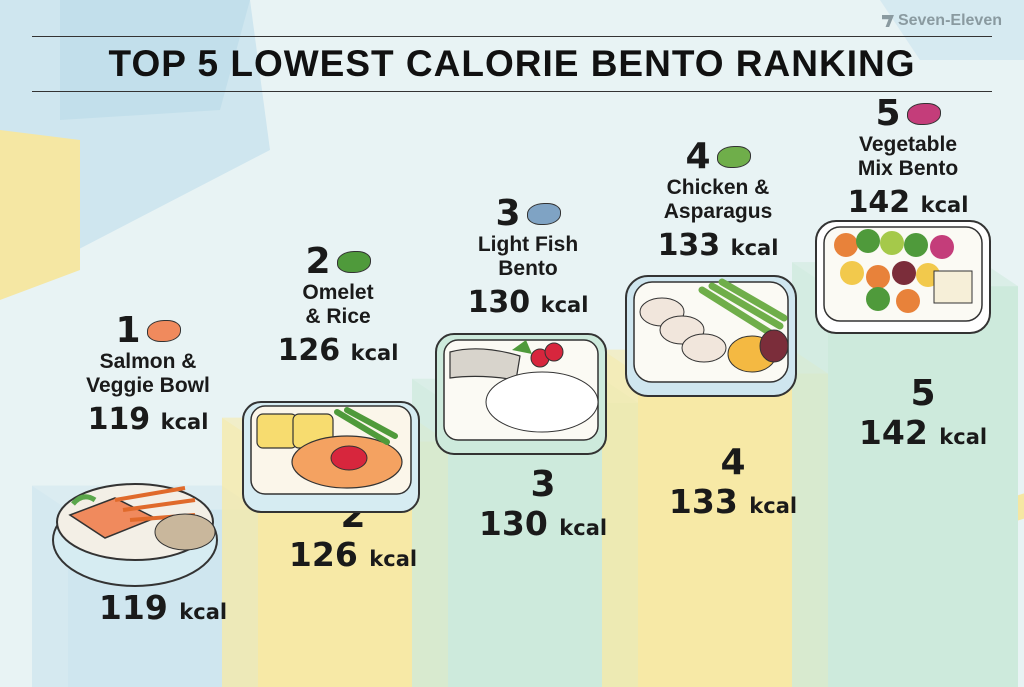 This screenshot has width=1024, height=687. I want to click on step-kcal-3: 130 kcal, so click(543, 524).